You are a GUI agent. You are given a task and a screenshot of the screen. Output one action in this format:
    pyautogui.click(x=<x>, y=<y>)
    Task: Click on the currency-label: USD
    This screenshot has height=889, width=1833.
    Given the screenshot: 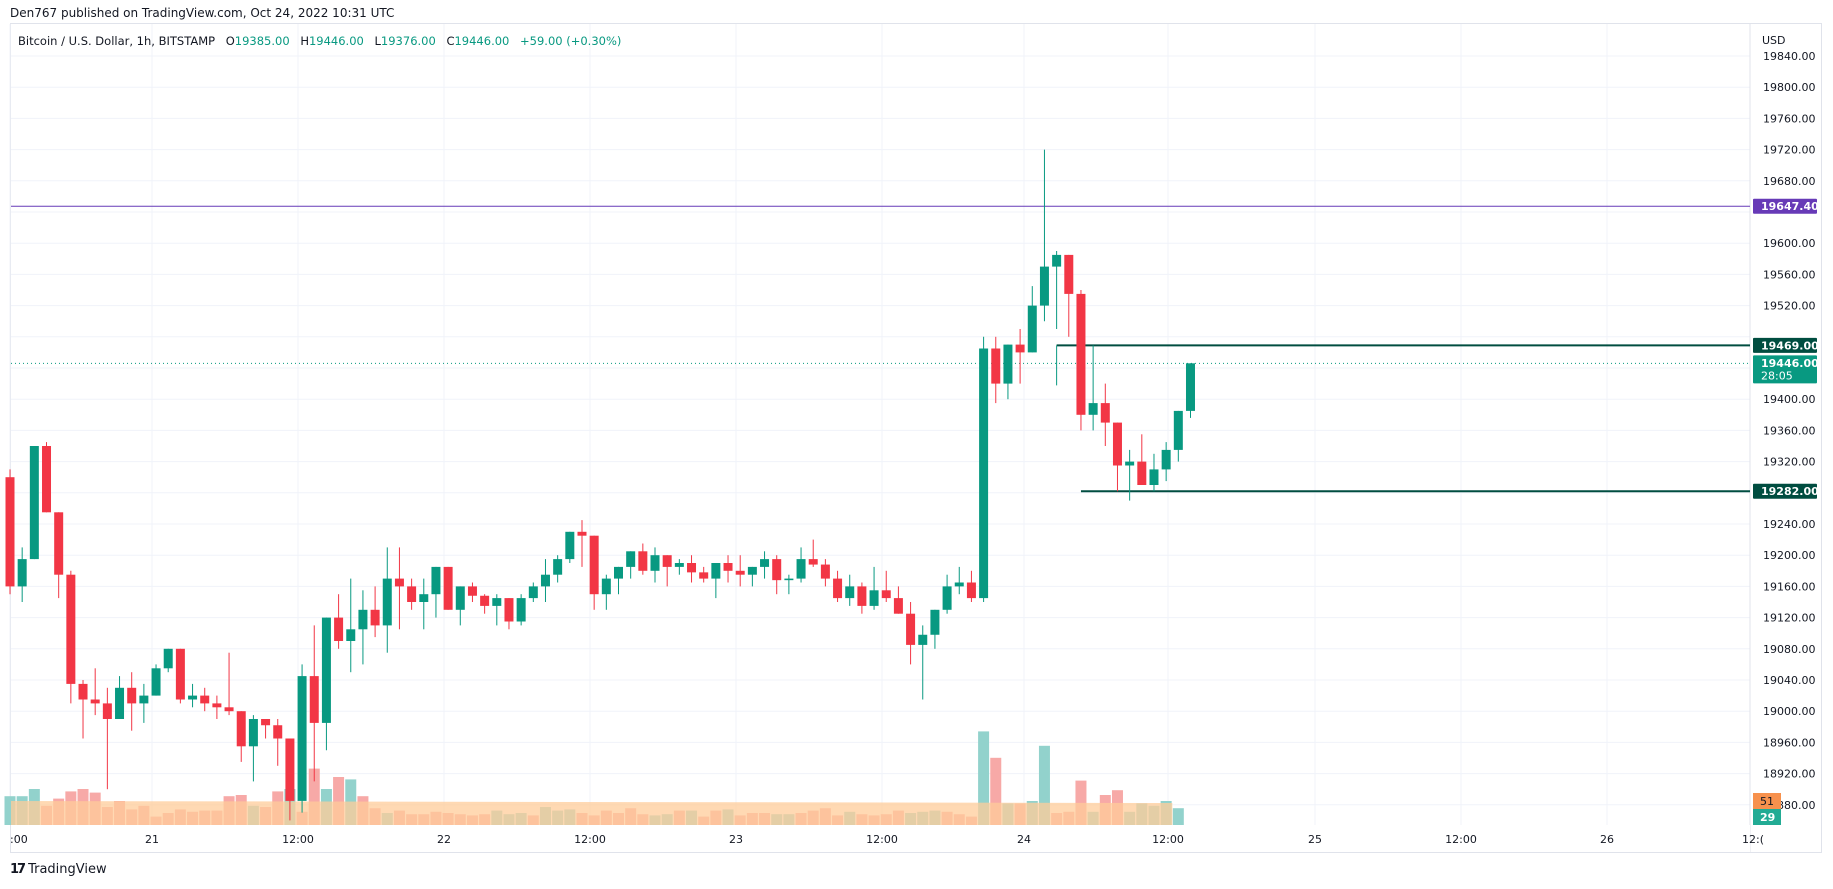 What is the action you would take?
    pyautogui.click(x=1774, y=40)
    